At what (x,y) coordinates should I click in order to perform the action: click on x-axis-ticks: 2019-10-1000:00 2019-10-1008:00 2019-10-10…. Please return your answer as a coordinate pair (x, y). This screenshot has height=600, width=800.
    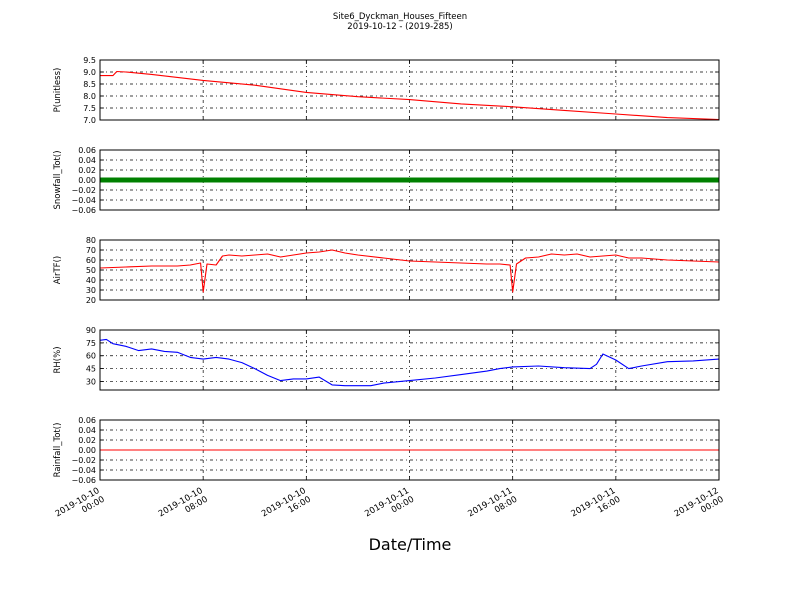
    Looking at the image, I should click on (390, 507).